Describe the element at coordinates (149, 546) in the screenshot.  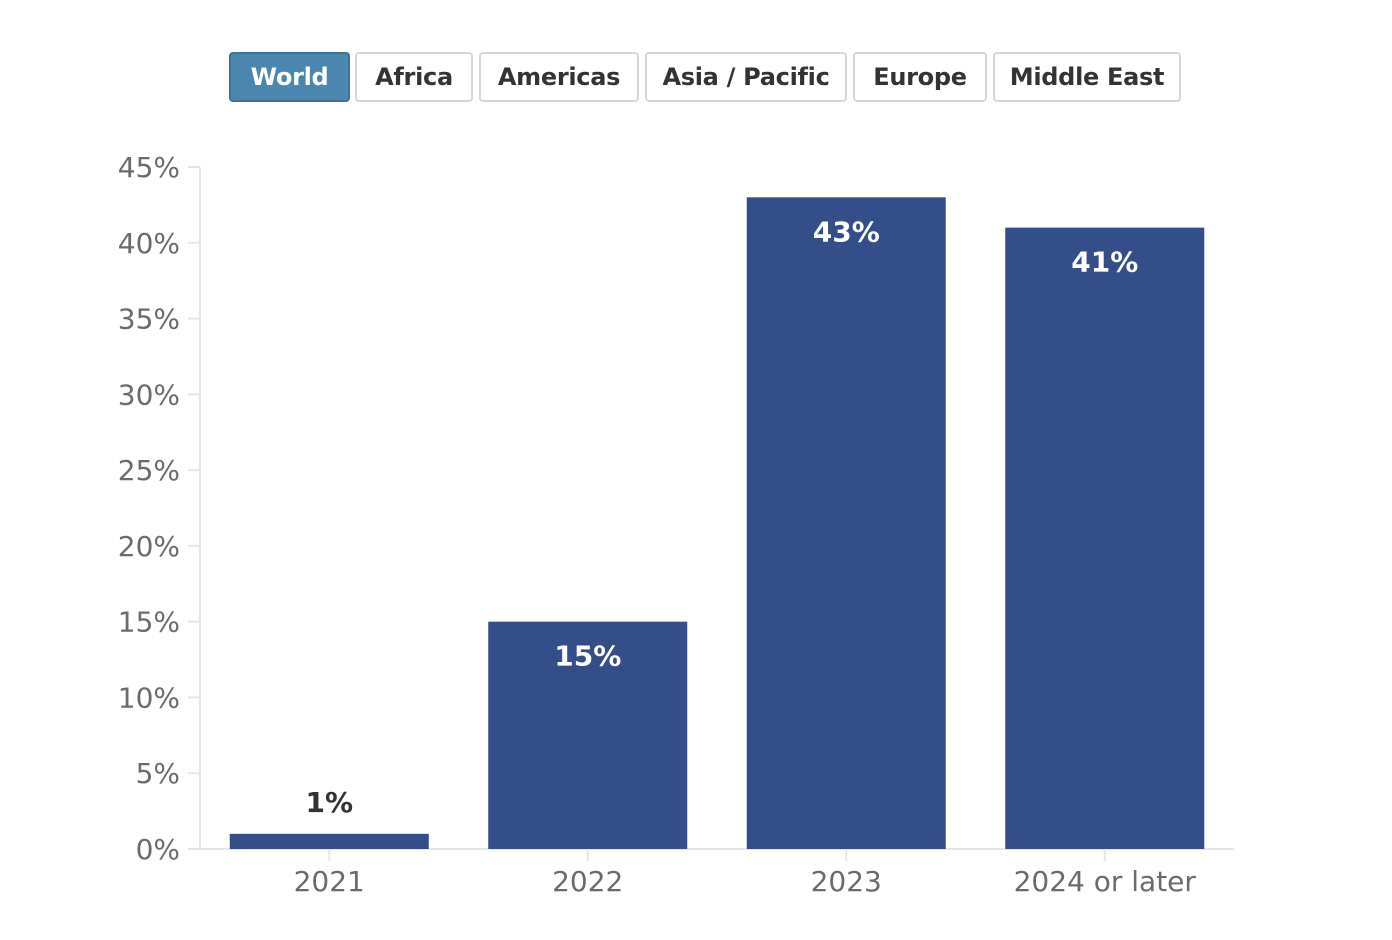
I see `y-tick-label: 20%` at that location.